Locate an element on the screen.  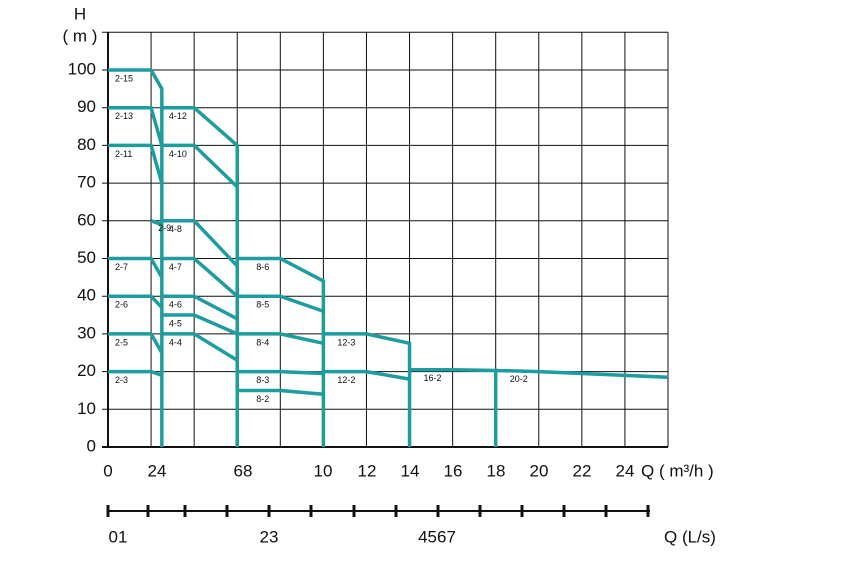
x-tick-label: 18 is located at coordinates (496, 470).